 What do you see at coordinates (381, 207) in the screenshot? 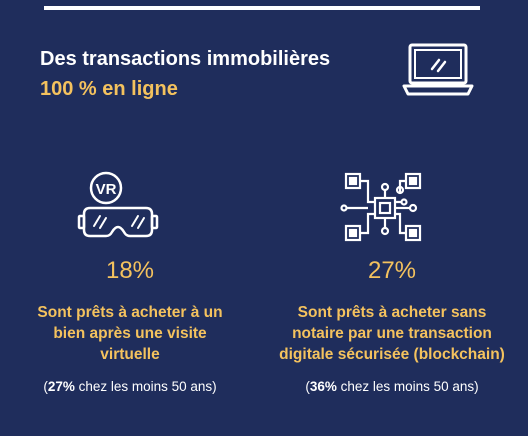
I see `blockchain-chip-icon` at bounding box center [381, 207].